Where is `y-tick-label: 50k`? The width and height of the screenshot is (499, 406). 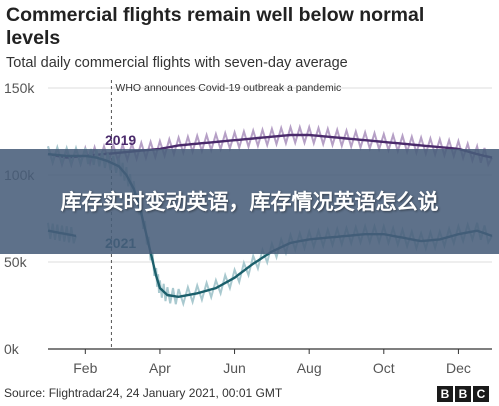
y-tick-label: 50k is located at coordinates (16, 262).